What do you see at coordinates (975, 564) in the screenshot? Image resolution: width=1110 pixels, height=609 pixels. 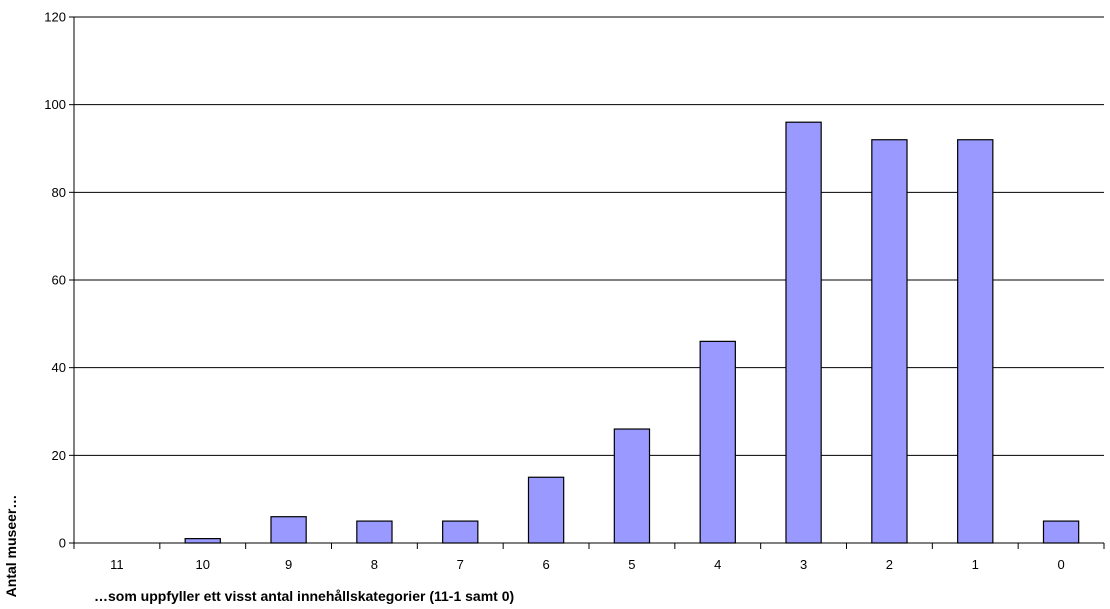 I see `x-tick-label: 1` at bounding box center [975, 564].